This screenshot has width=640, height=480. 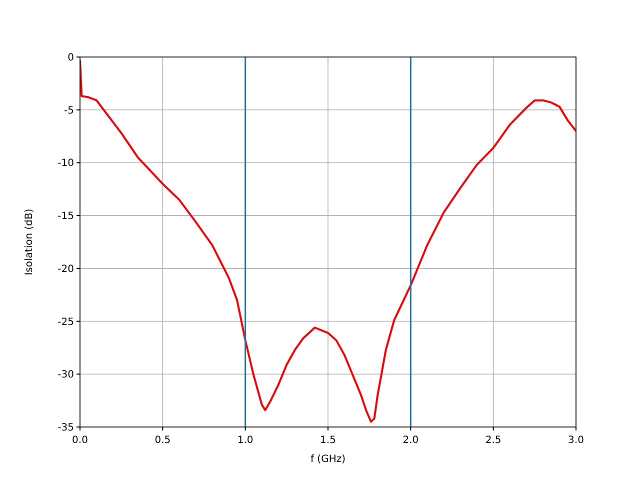 What do you see at coordinates (71, 58) in the screenshot?
I see `y-tick-label: 0` at bounding box center [71, 58].